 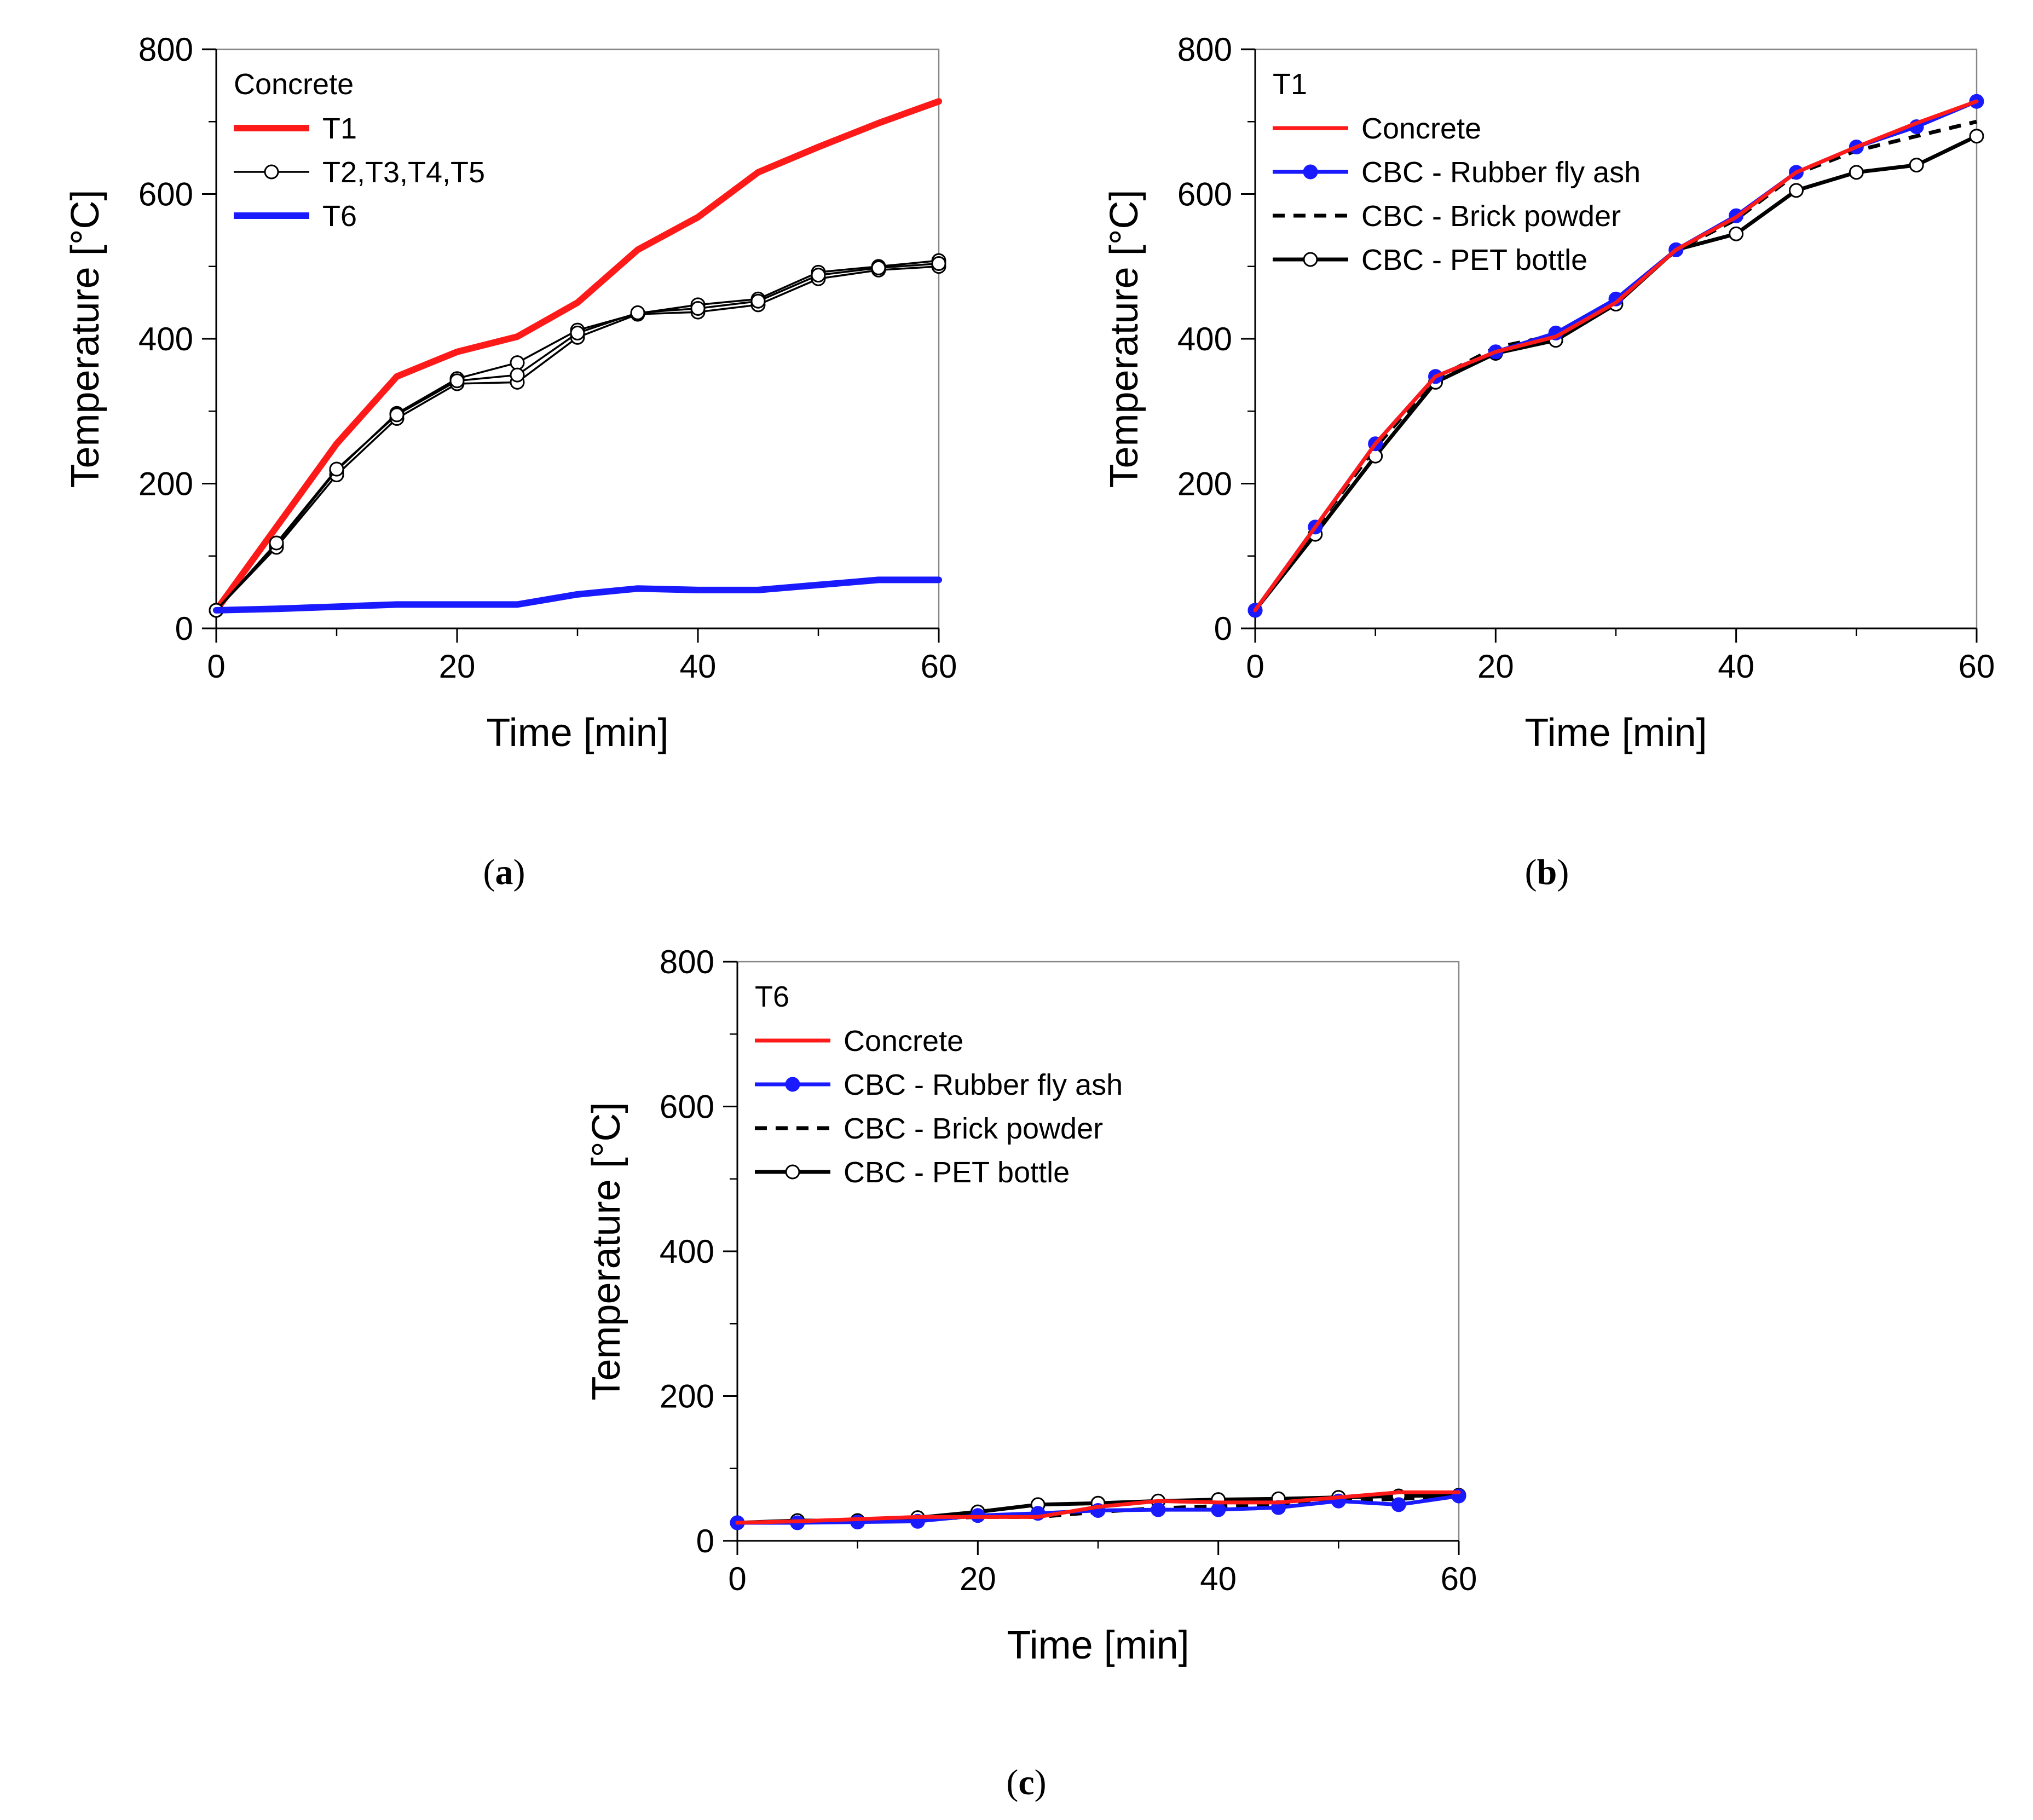 I want to click on caption-letter: c, so click(x=1026, y=1782).